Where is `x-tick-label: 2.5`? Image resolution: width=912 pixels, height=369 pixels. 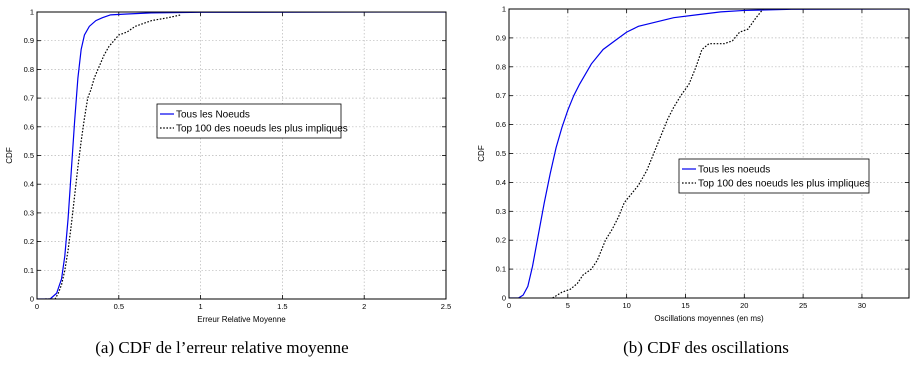
x-tick-label: 2.5 is located at coordinates (446, 306).